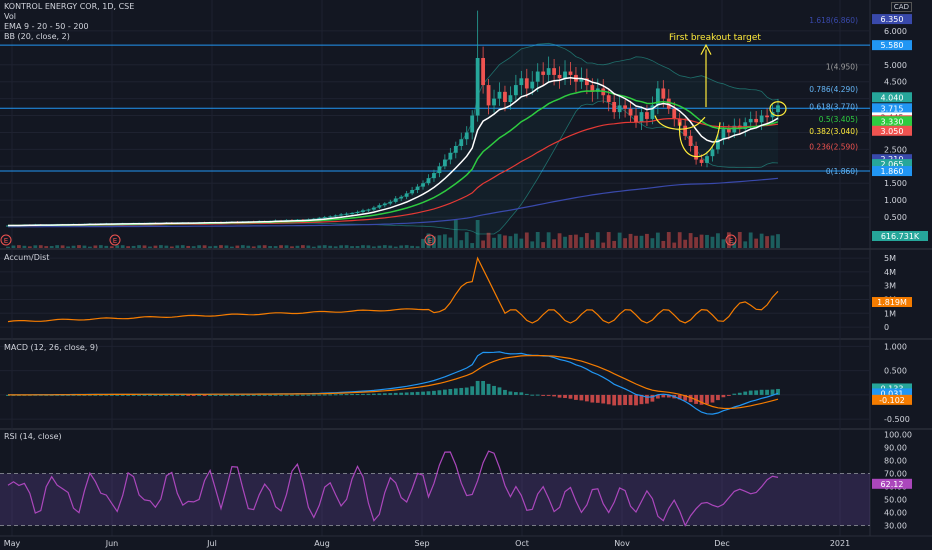 This screenshot has width=932, height=550. I want to click on price-level-label: 3.715, so click(892, 108).